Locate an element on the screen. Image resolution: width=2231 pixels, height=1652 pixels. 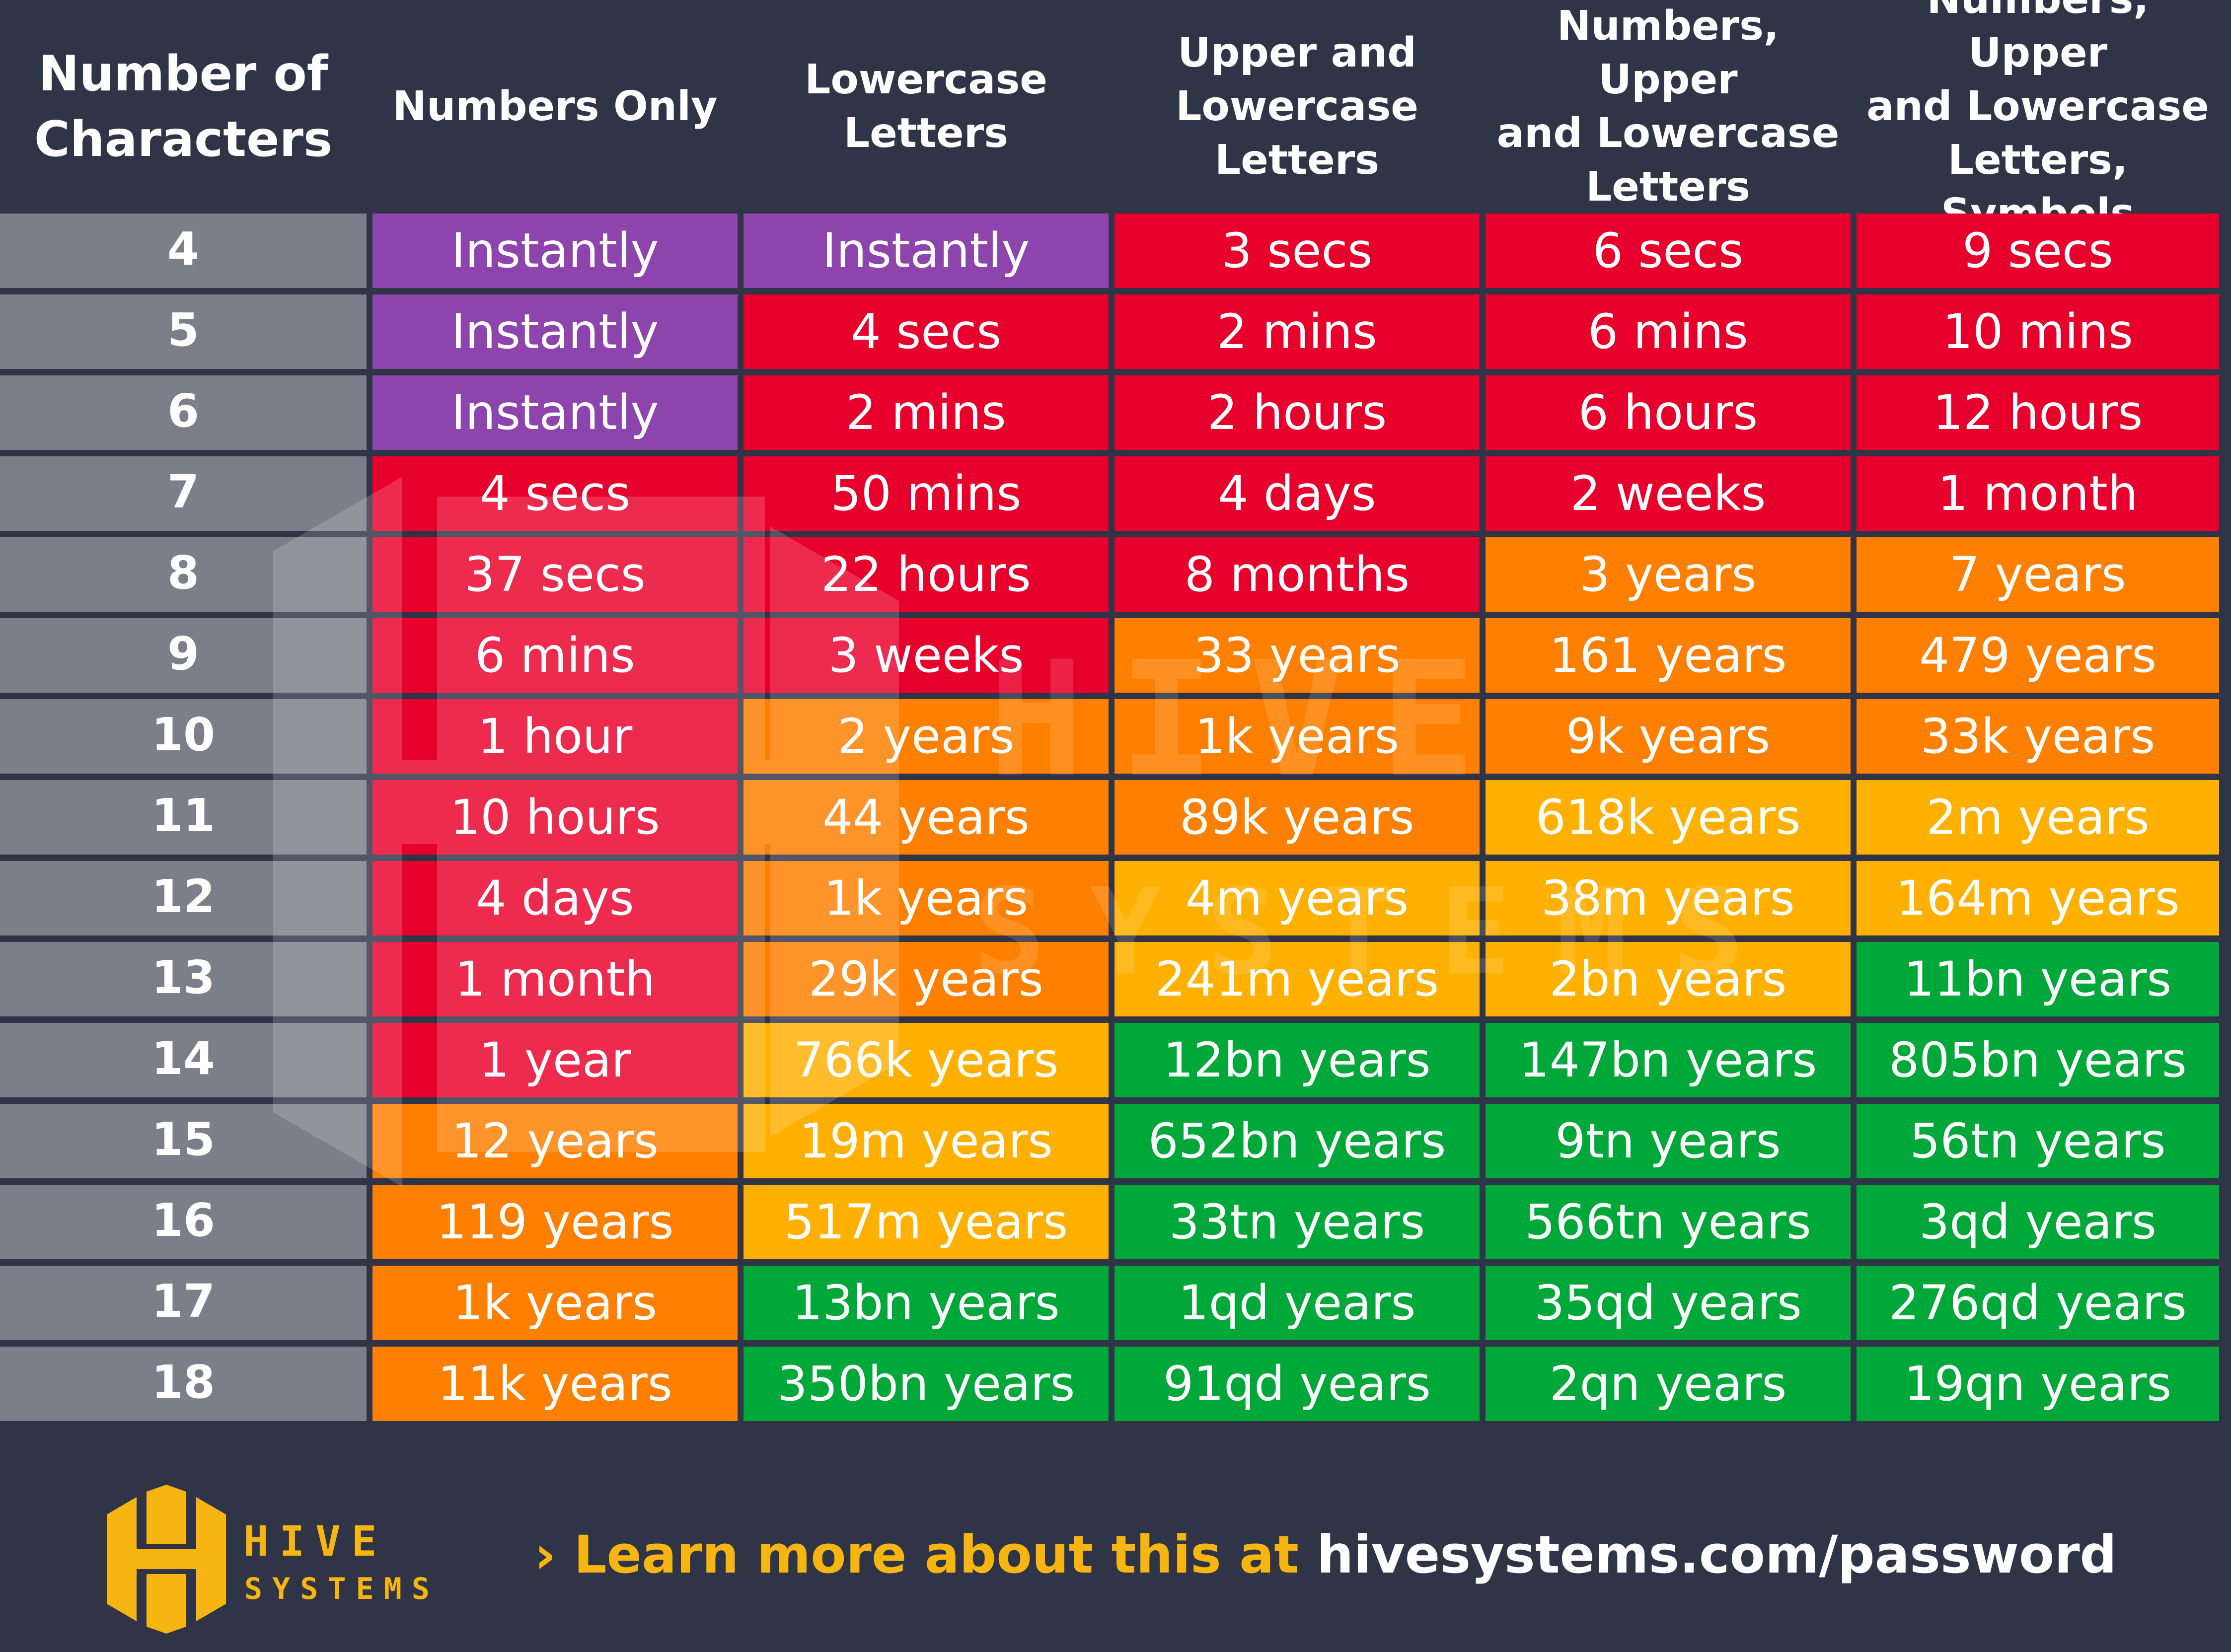
table-row: 8 37 secs 22 hours 8 months 3 years 7 years is located at coordinates (1115, 574).